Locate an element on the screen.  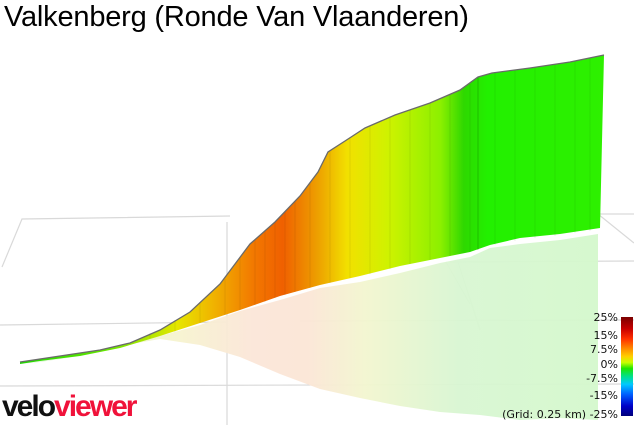
logo-viewer: viewer is located at coordinates (95, 406).